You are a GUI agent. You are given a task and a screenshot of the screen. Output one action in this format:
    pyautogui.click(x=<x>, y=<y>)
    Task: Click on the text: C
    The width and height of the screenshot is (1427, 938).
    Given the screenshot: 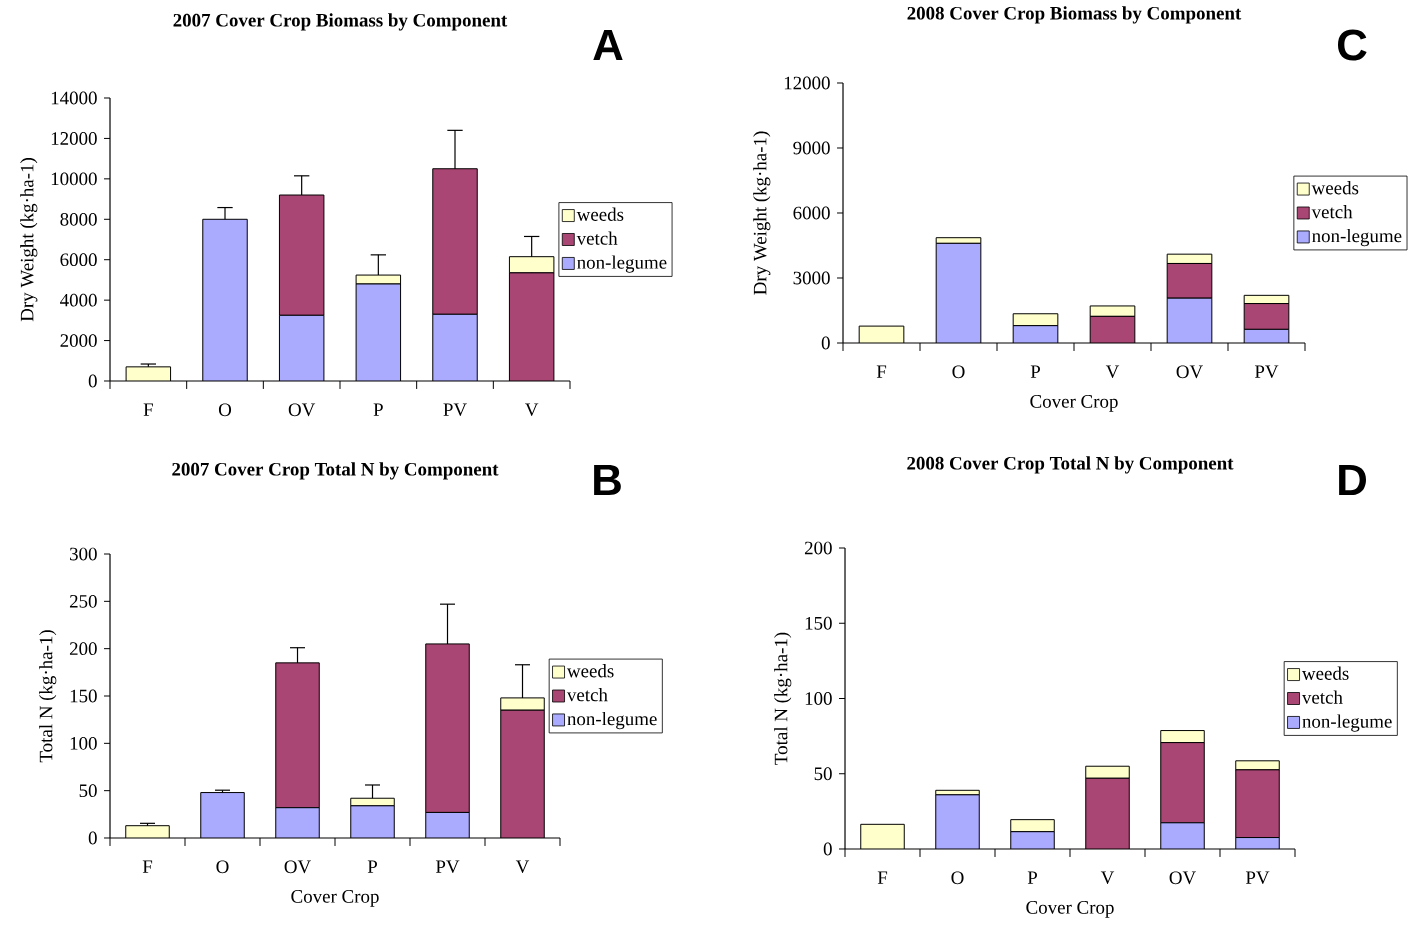 What is the action you would take?
    pyautogui.click(x=1352, y=45)
    